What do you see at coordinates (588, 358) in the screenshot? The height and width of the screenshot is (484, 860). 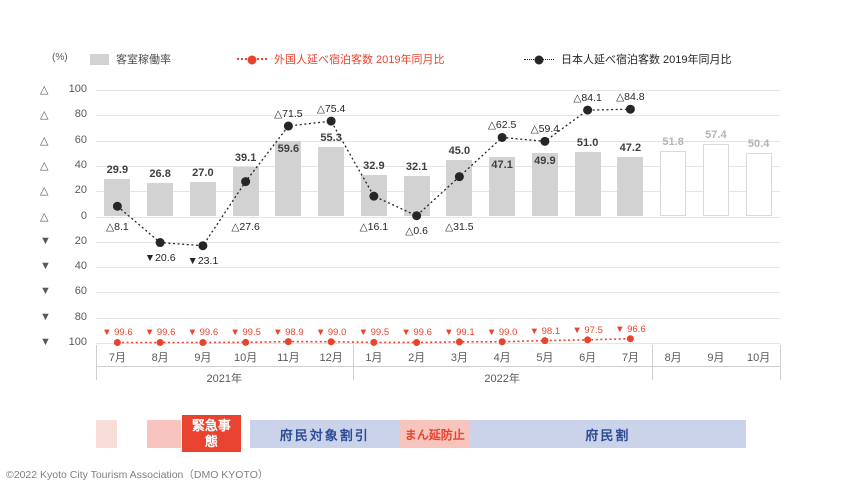 I see `month-label: 6月` at bounding box center [588, 358].